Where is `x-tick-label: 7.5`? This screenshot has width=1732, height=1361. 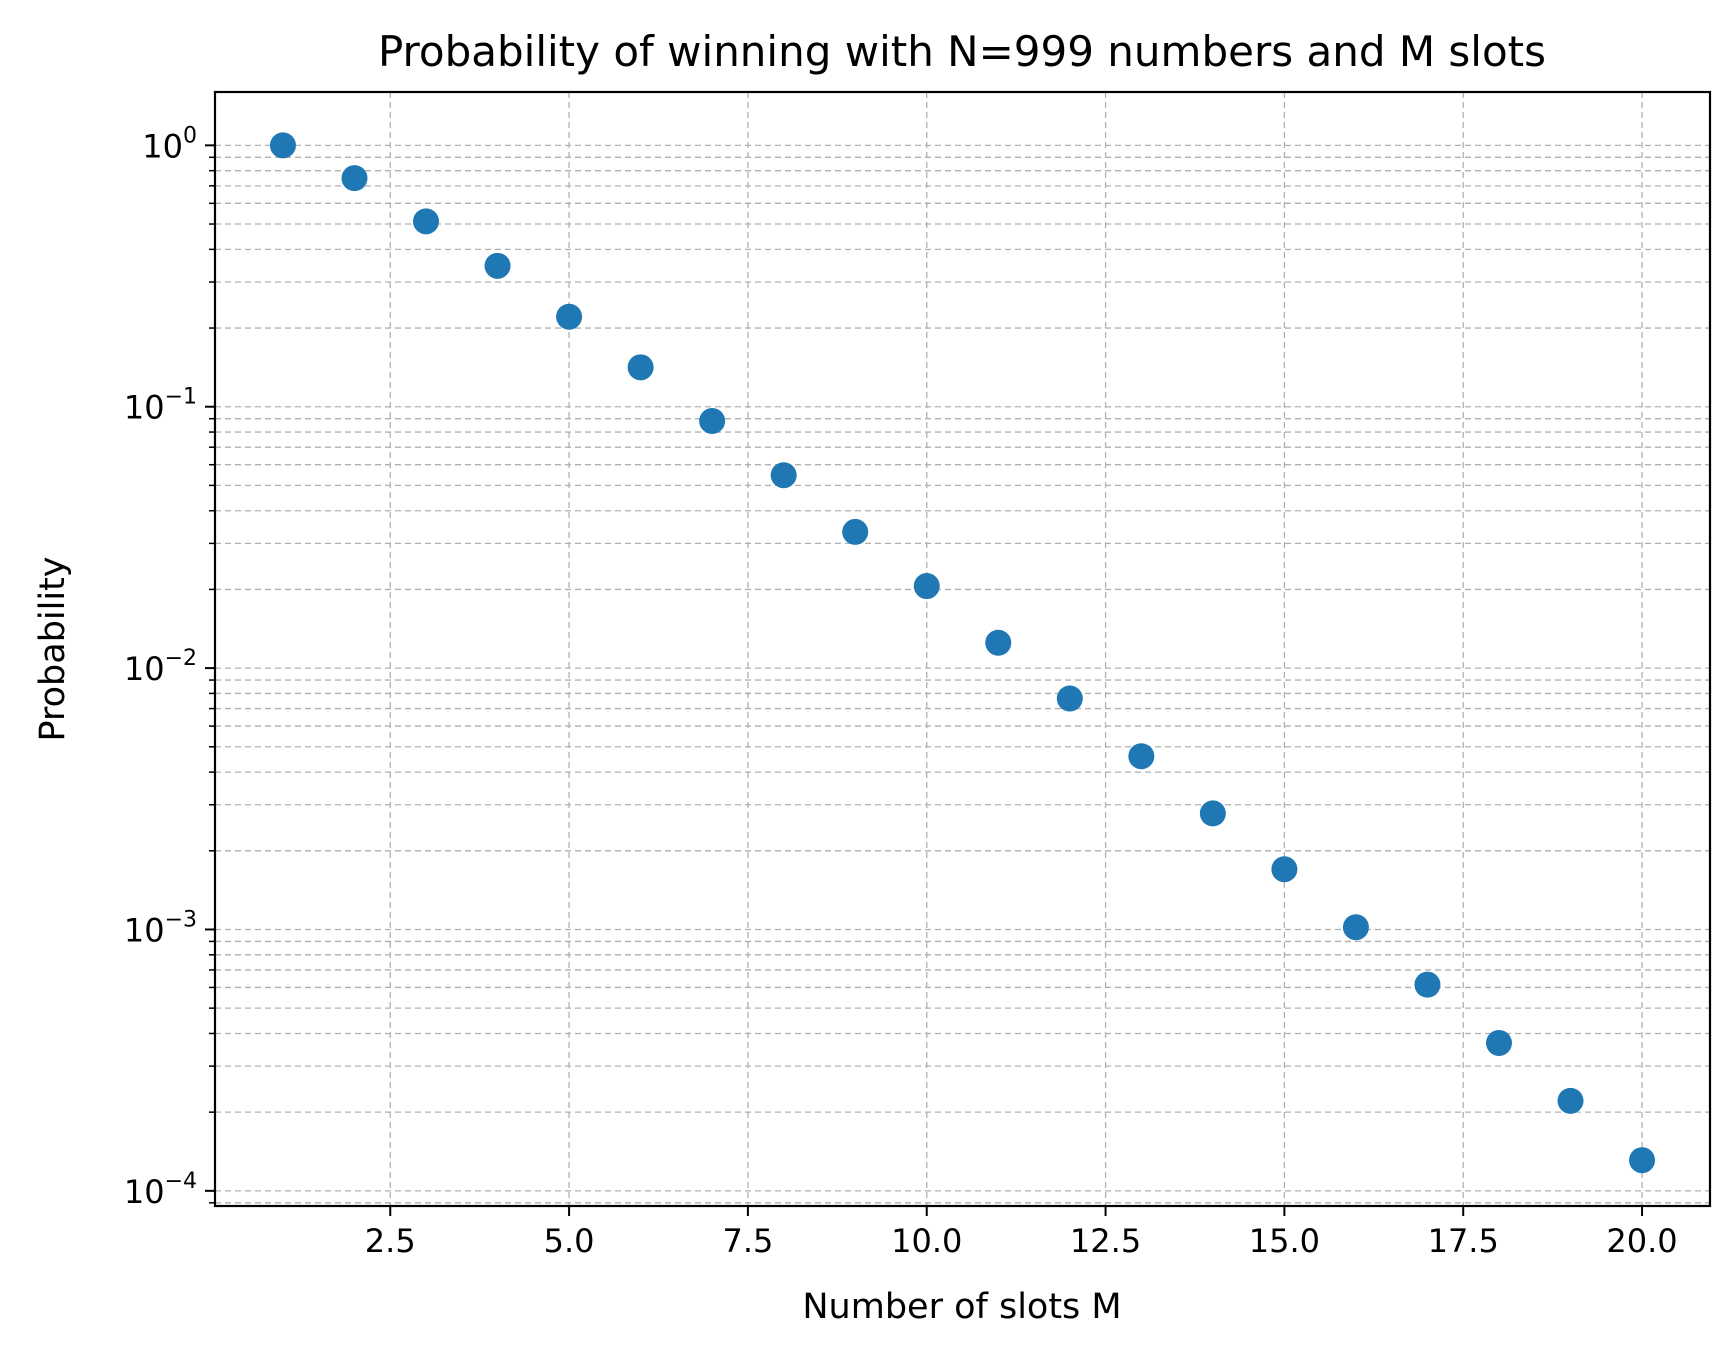 x-tick-label: 7.5 is located at coordinates (747, 1241).